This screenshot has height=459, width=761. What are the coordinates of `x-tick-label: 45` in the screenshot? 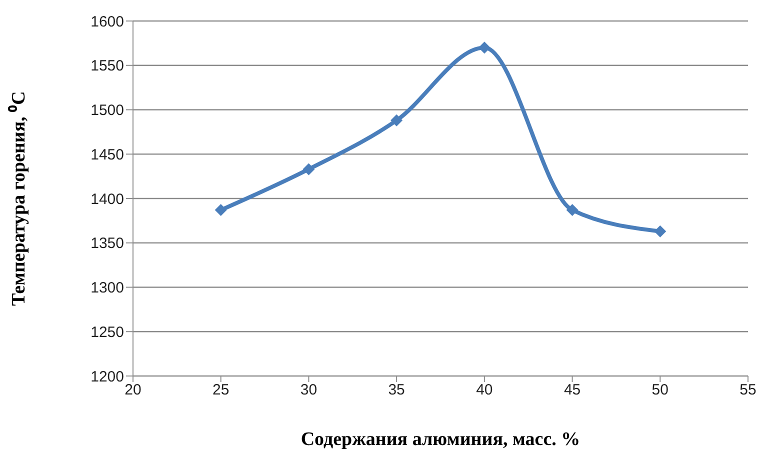 It's located at (572, 390).